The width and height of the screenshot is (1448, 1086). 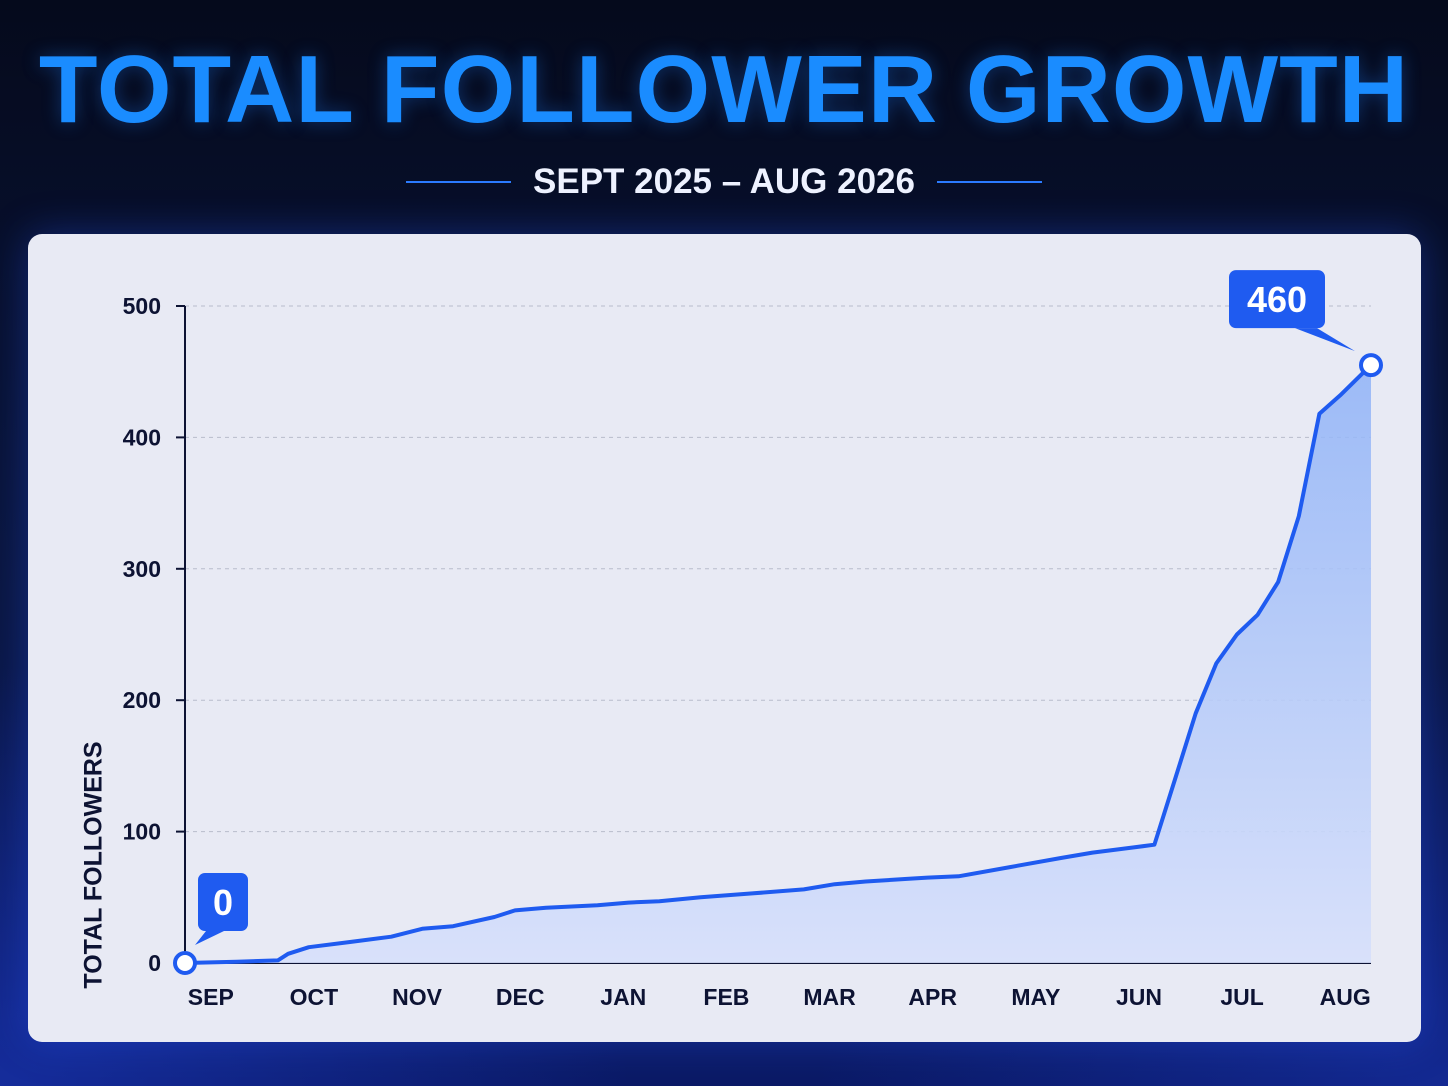 I want to click on y-tick-label-300: 300, so click(x=142, y=569).